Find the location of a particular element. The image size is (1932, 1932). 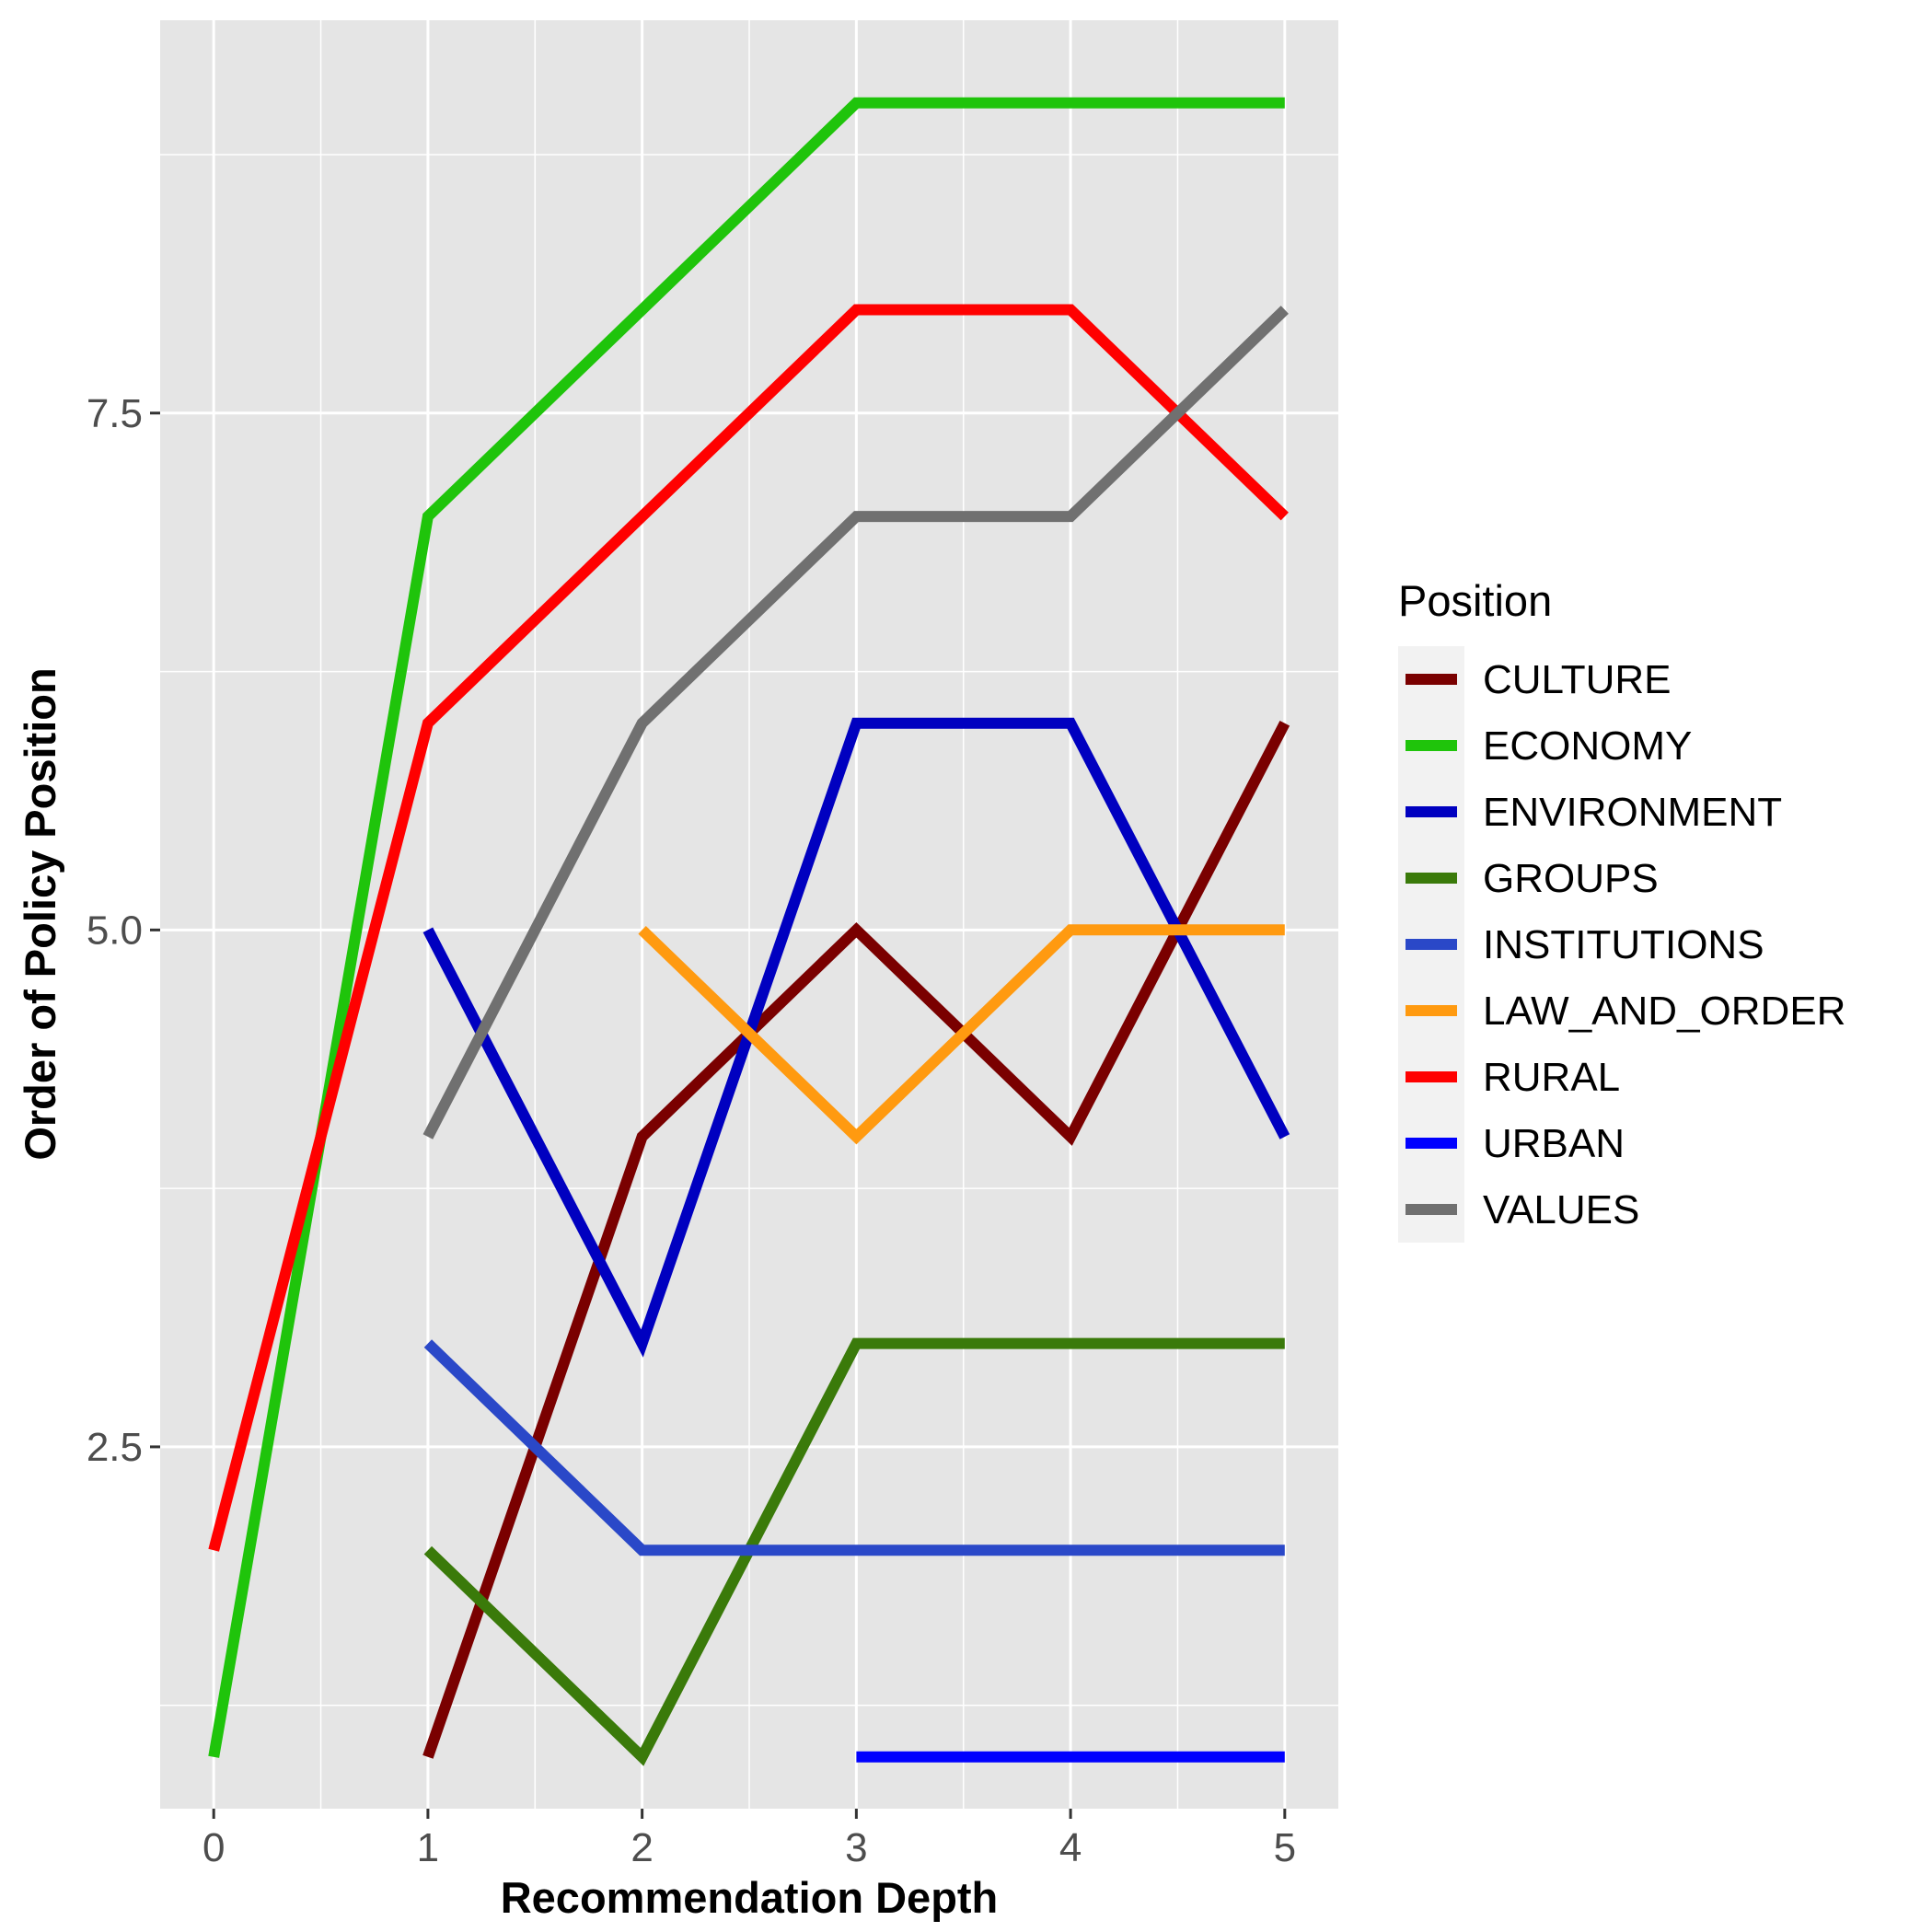

series-line-law-and-order is located at coordinates (962, 1035).